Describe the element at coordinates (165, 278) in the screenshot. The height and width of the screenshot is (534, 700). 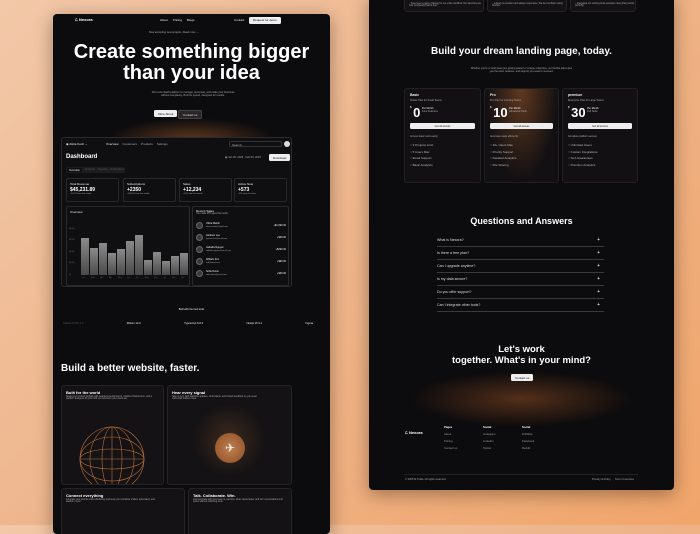
I see `x-tick-label: Oct` at that location.